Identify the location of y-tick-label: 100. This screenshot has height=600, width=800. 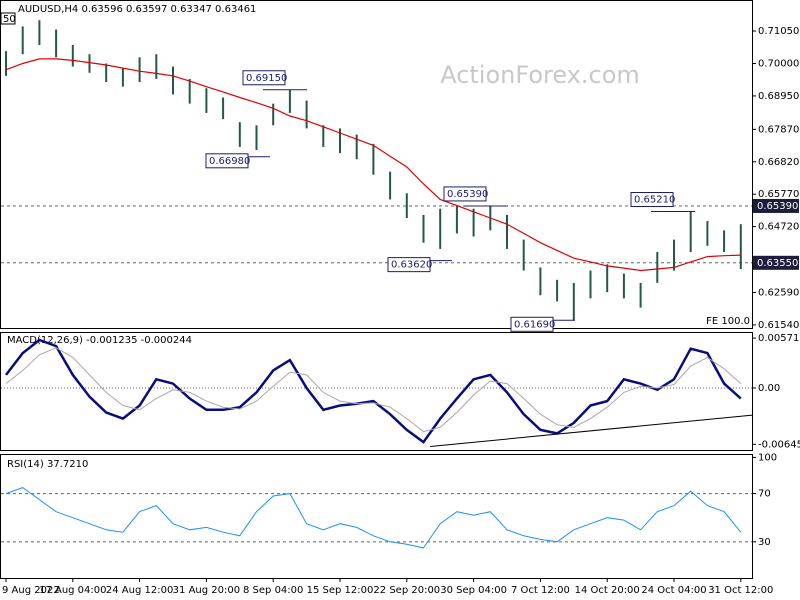
(767, 457).